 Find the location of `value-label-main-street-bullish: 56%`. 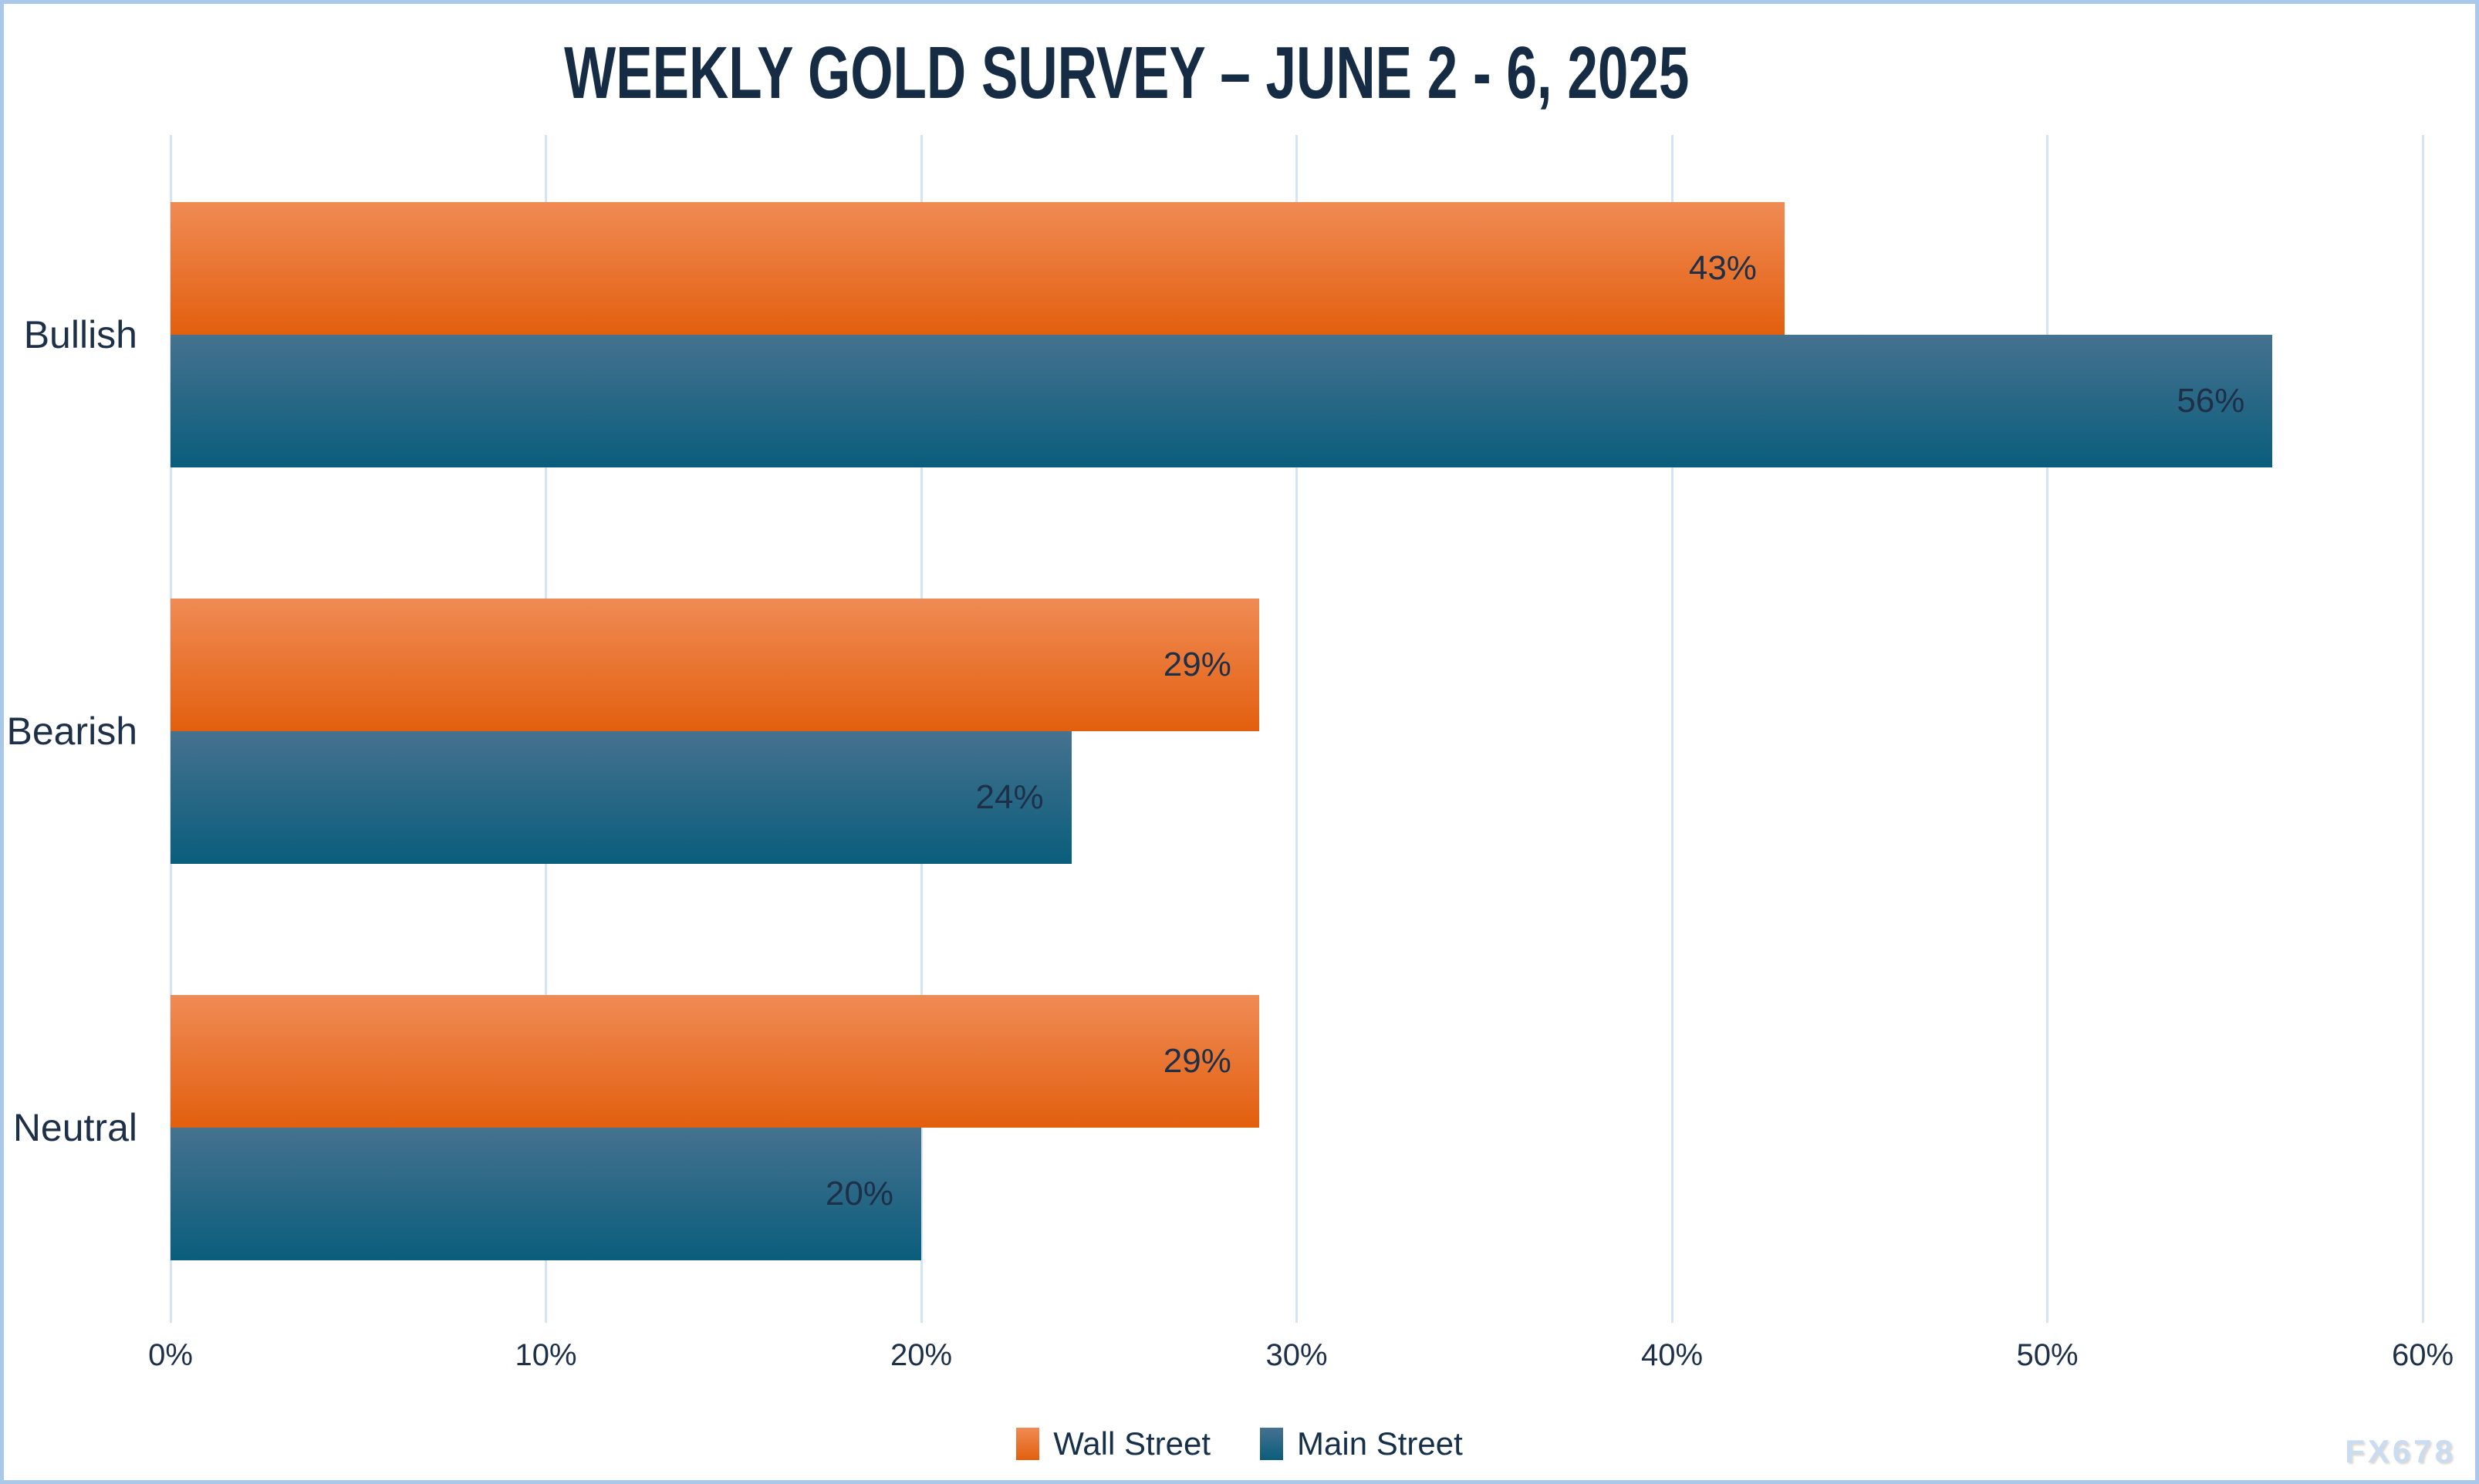

value-label-main-street-bullish: 56% is located at coordinates (2211, 401).